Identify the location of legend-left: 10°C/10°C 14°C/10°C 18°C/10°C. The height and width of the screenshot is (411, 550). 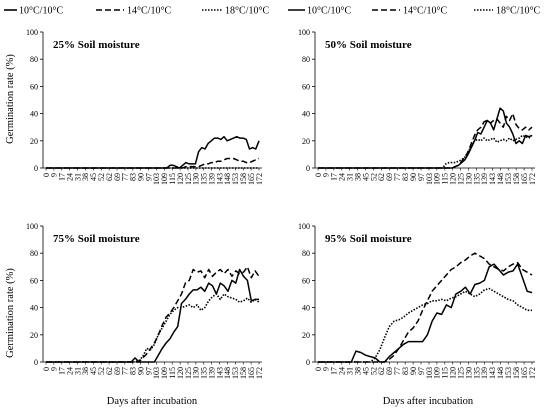
(136, 11).